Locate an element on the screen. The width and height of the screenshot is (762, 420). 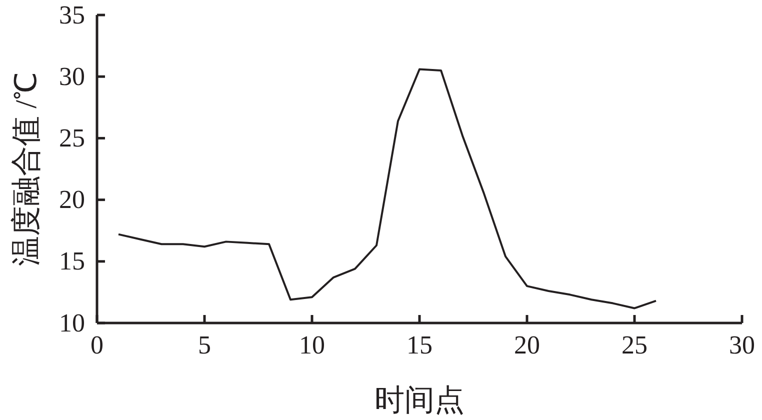
y-tick-label: 25 is located at coordinates (72, 138).